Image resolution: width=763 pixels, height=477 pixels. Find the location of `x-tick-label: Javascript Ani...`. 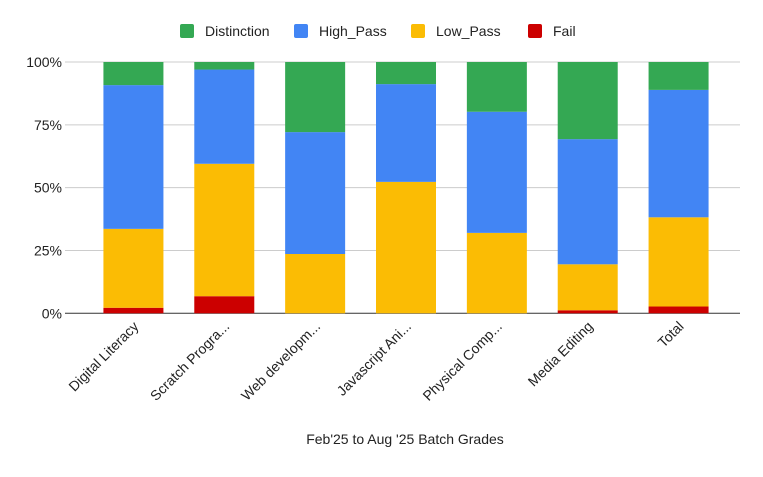

x-tick-label: Javascript Ani... is located at coordinates (373, 358).